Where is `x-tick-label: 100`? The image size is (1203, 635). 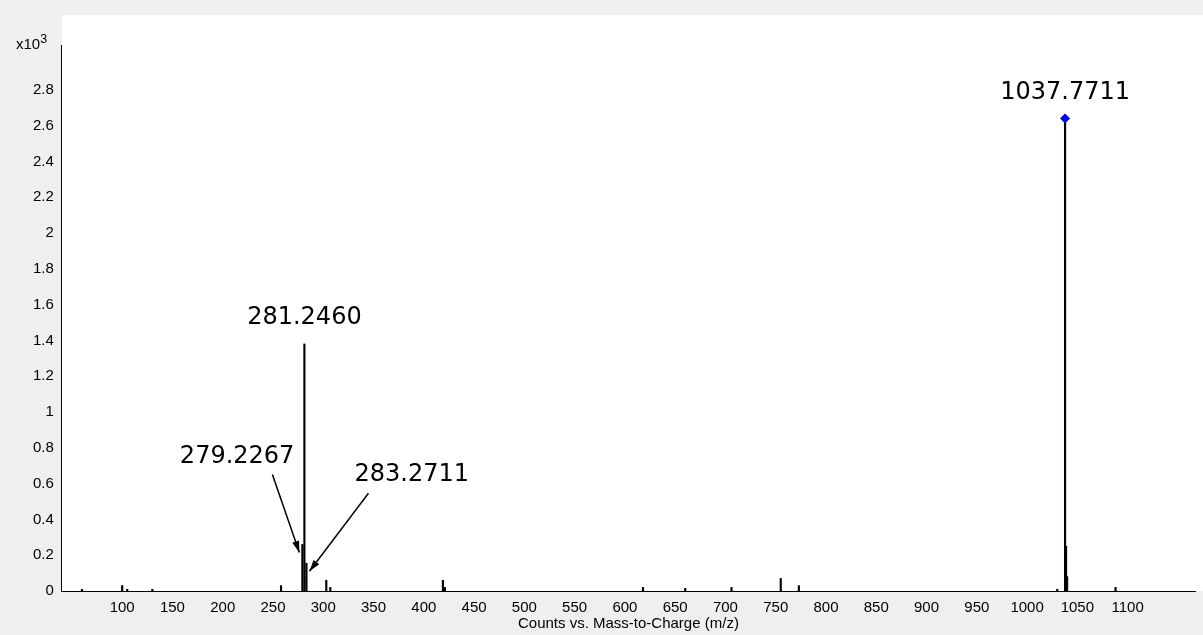 x-tick-label: 100 is located at coordinates (122, 607).